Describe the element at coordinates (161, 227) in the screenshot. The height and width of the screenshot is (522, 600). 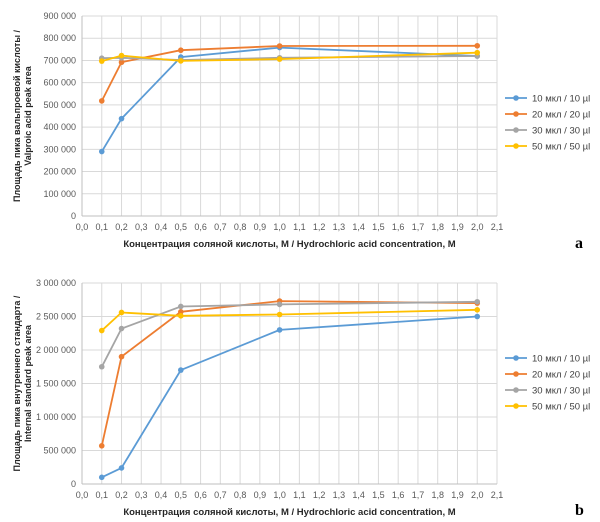
I see `x-tick-label: 0,4` at that location.